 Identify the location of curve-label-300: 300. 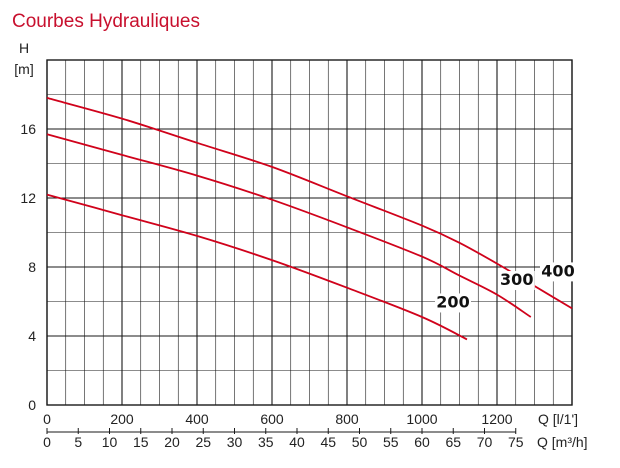
(516, 279).